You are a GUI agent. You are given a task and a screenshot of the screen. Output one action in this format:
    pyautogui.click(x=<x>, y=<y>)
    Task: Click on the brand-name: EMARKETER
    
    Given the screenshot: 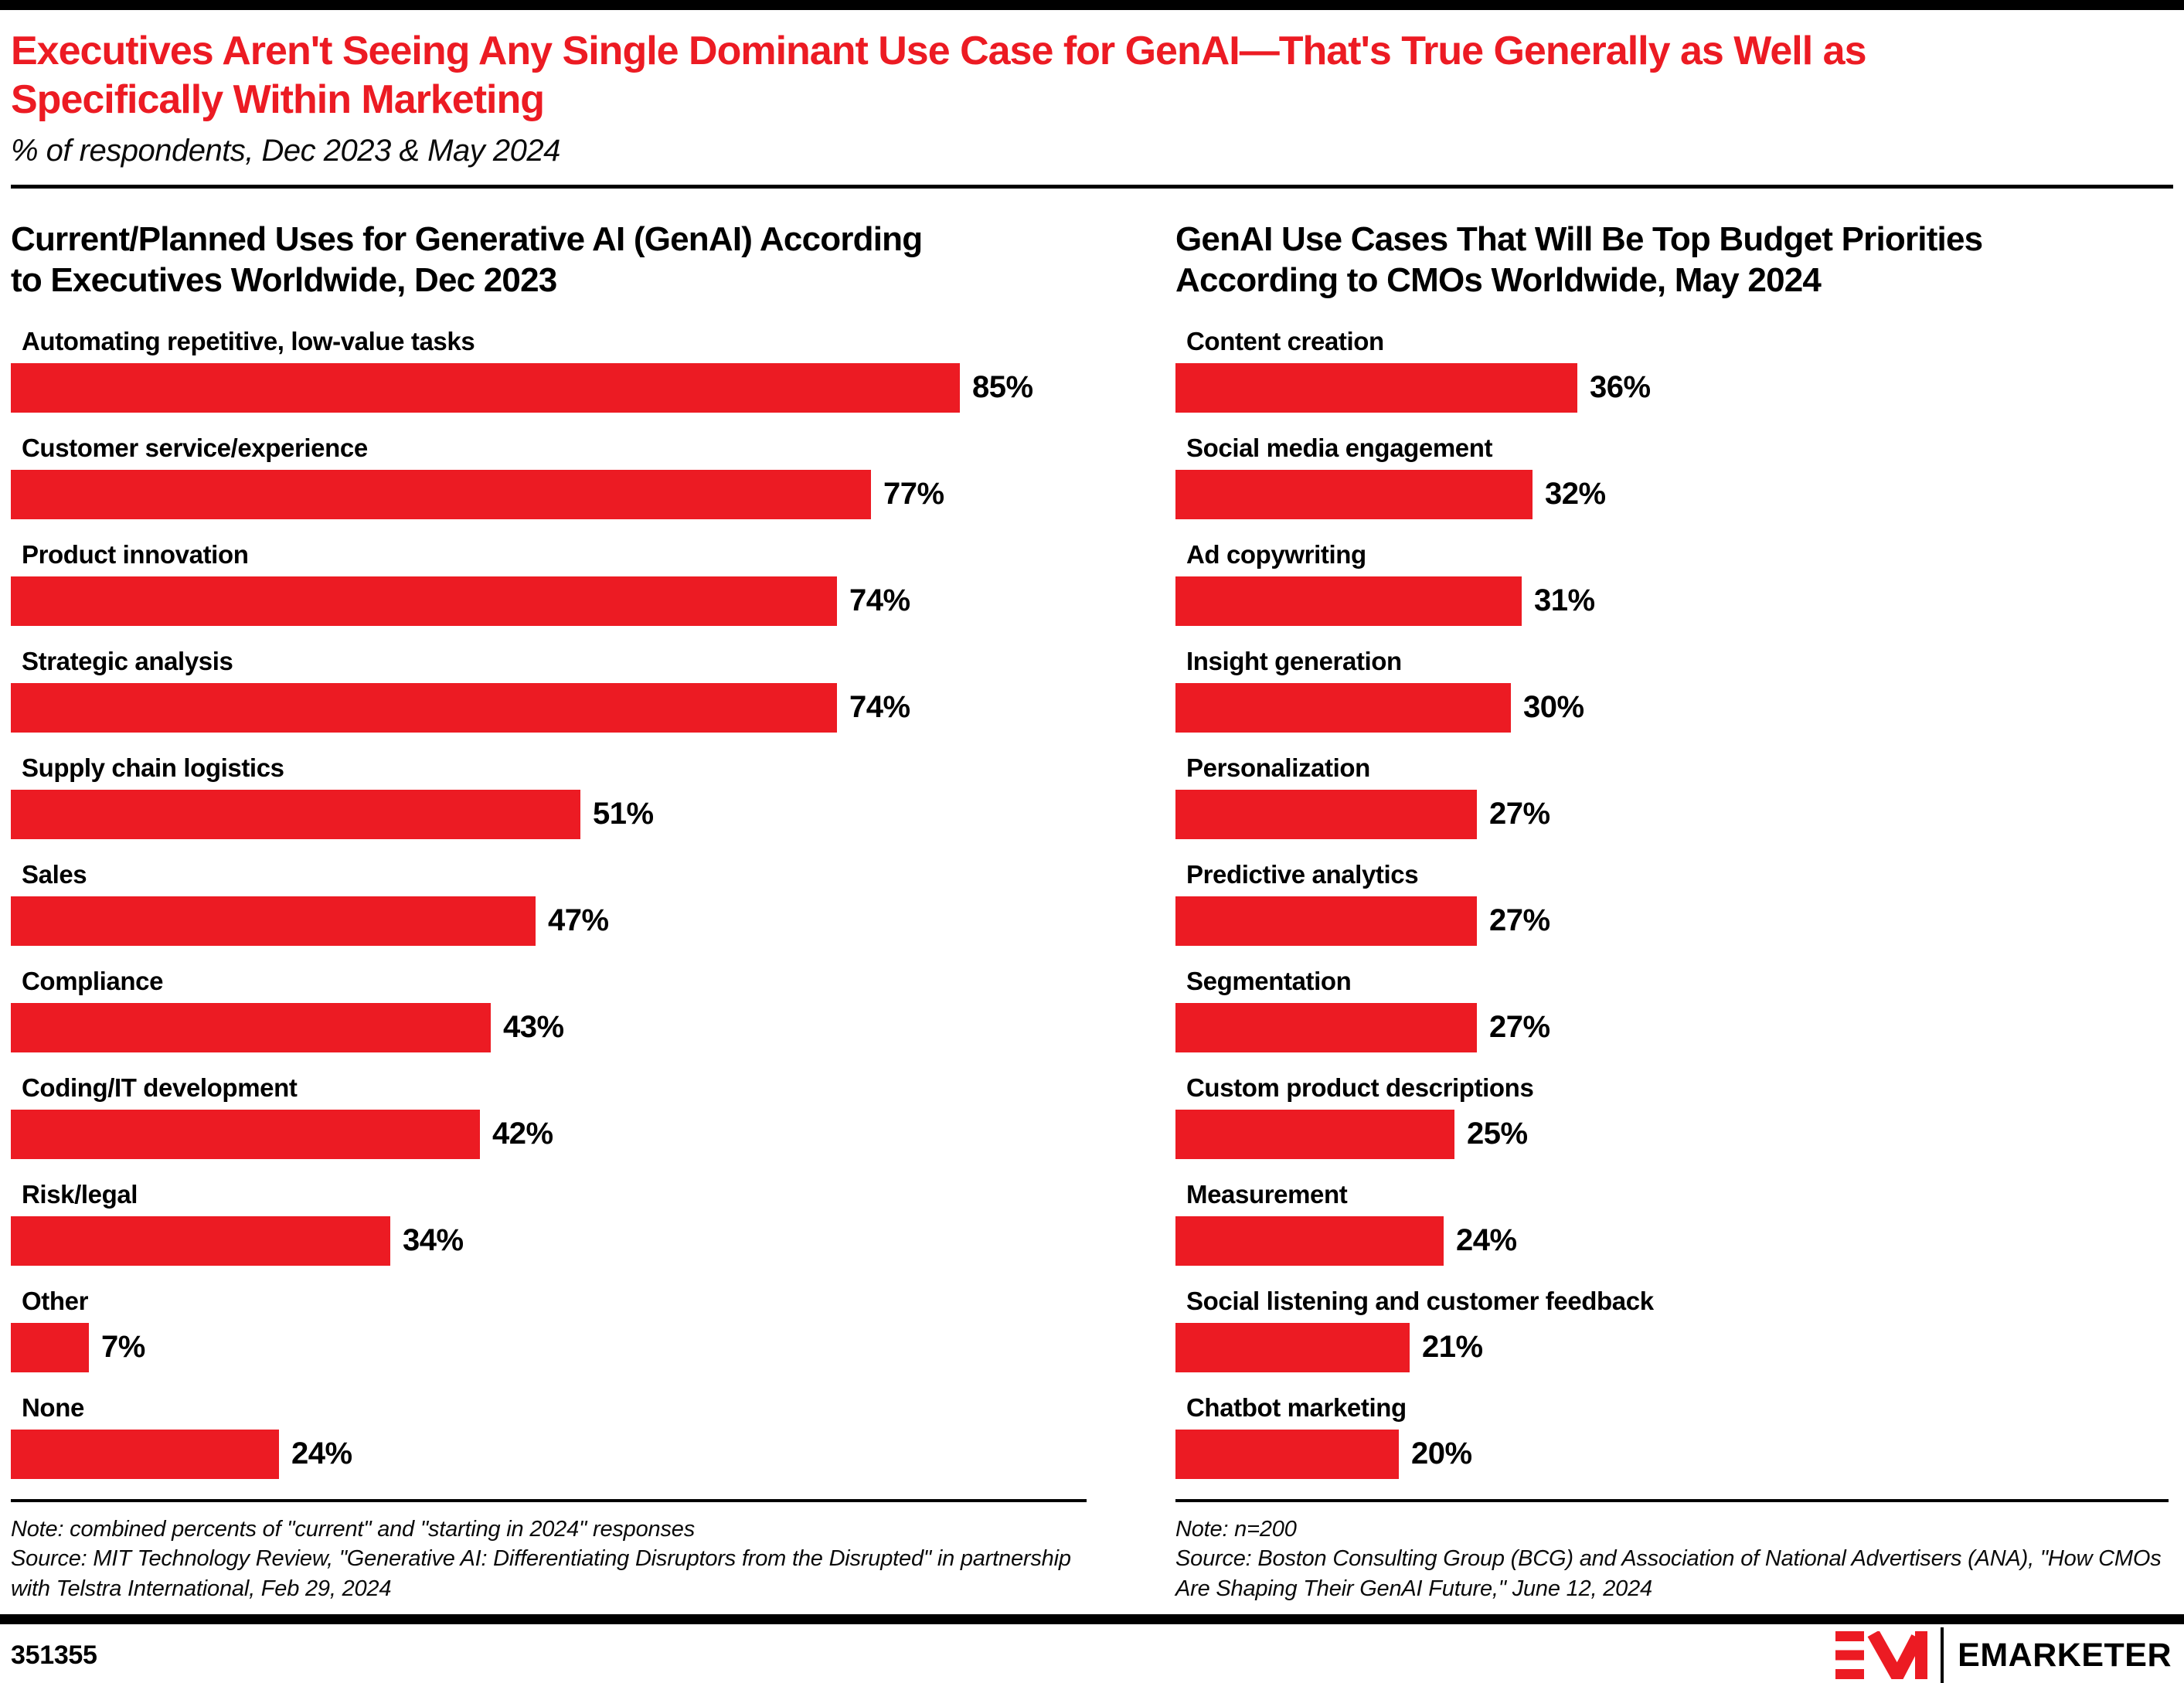 What is the action you would take?
    pyautogui.click(x=2065, y=1655)
    